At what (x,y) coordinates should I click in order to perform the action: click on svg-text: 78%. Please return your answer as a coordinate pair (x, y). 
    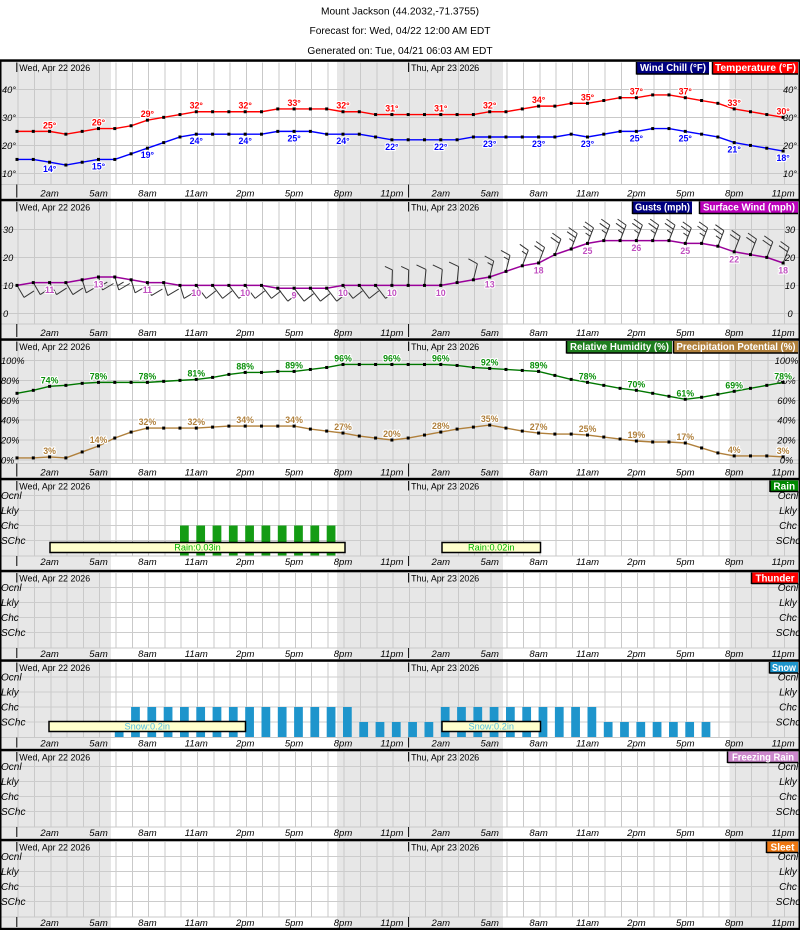
    Looking at the image, I should click on (783, 376).